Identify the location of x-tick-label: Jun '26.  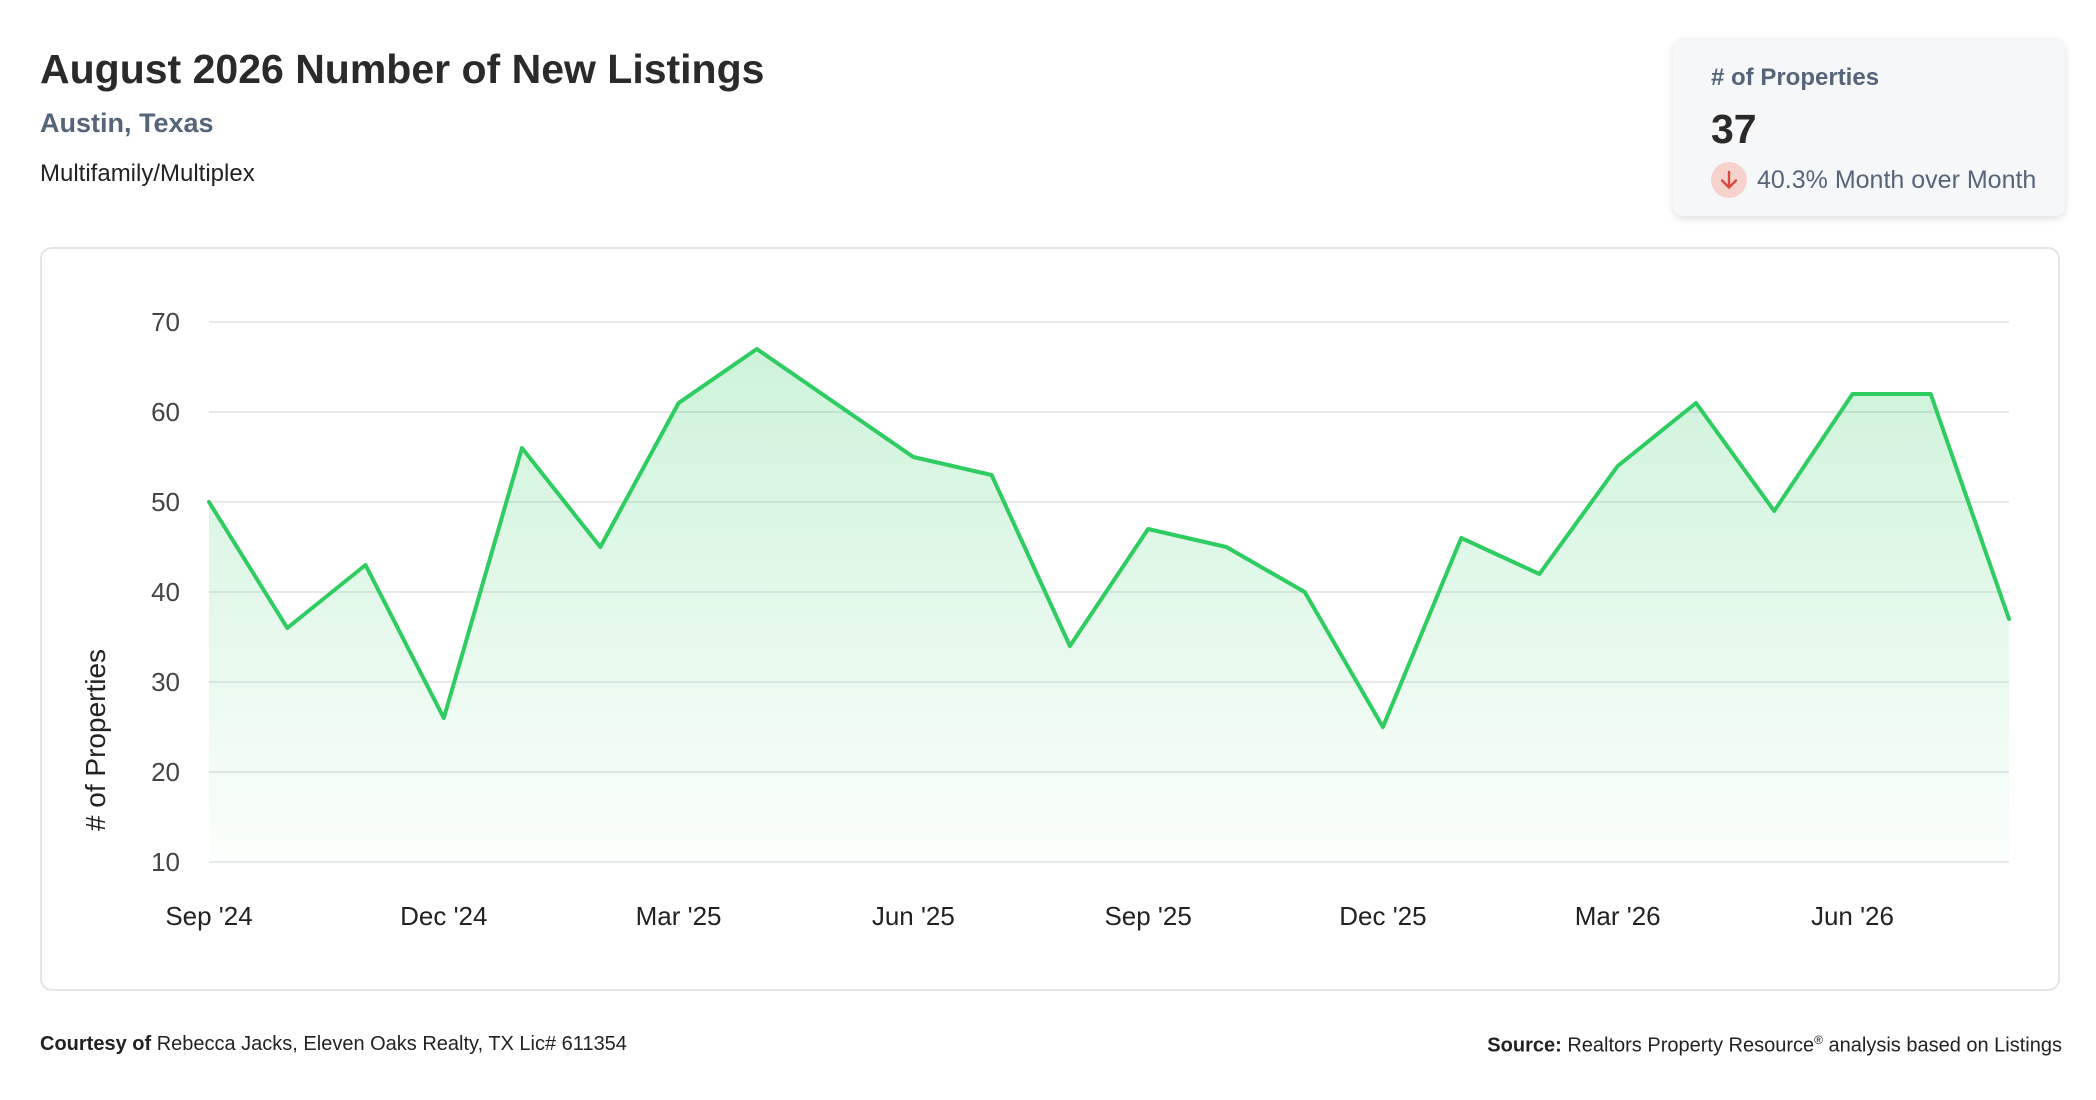
(1852, 916).